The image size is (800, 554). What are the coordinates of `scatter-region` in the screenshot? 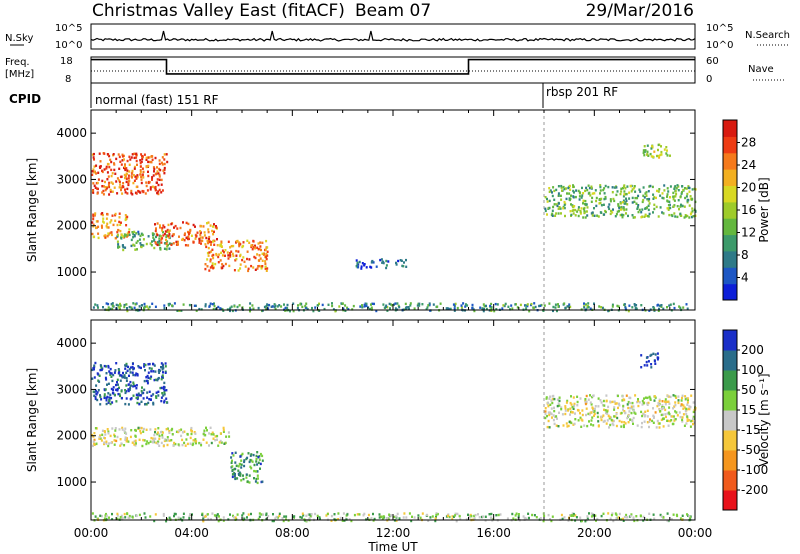 It's located at (620, 411).